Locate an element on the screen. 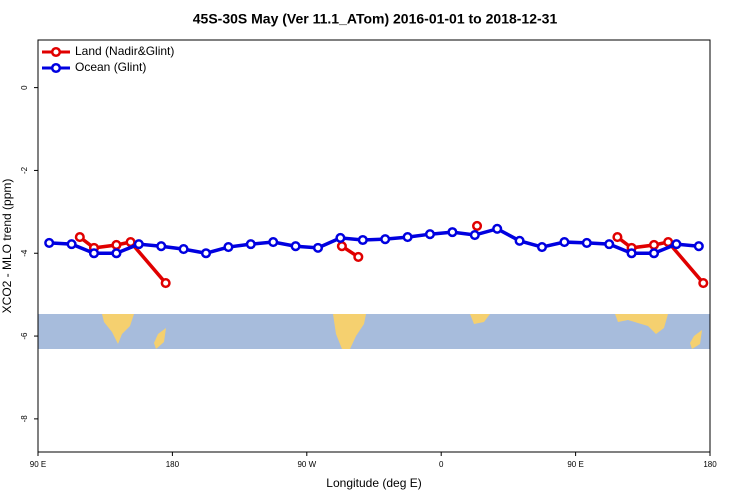 The image size is (750, 500). series-line is located at coordinates (374, 241).